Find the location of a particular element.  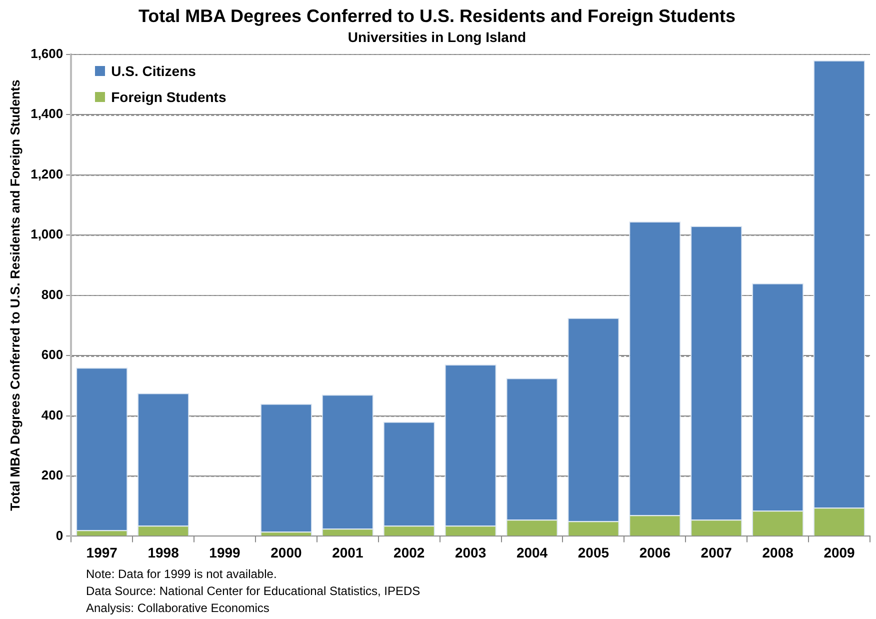

y-tick-label: 1,000 is located at coordinates (47, 234).